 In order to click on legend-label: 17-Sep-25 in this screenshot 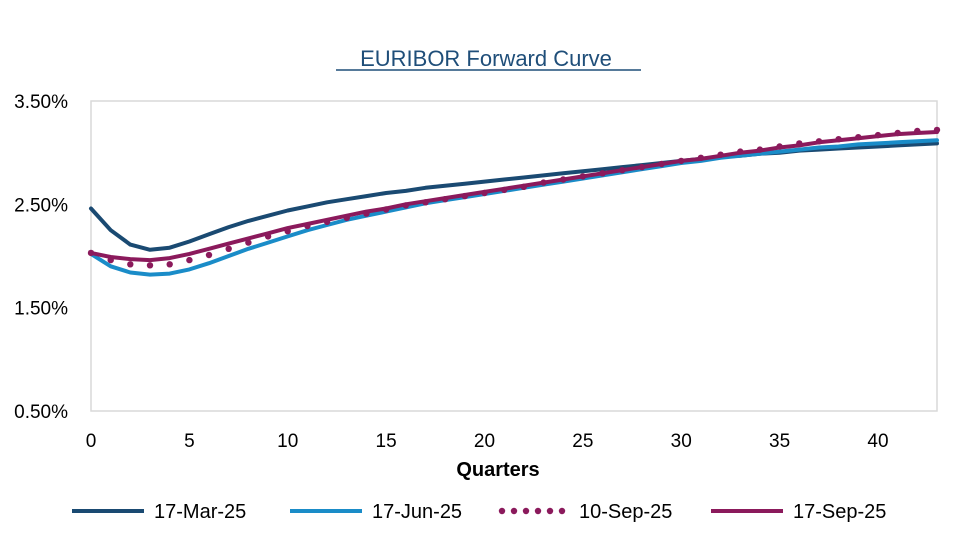, I will do `click(839, 512)`.